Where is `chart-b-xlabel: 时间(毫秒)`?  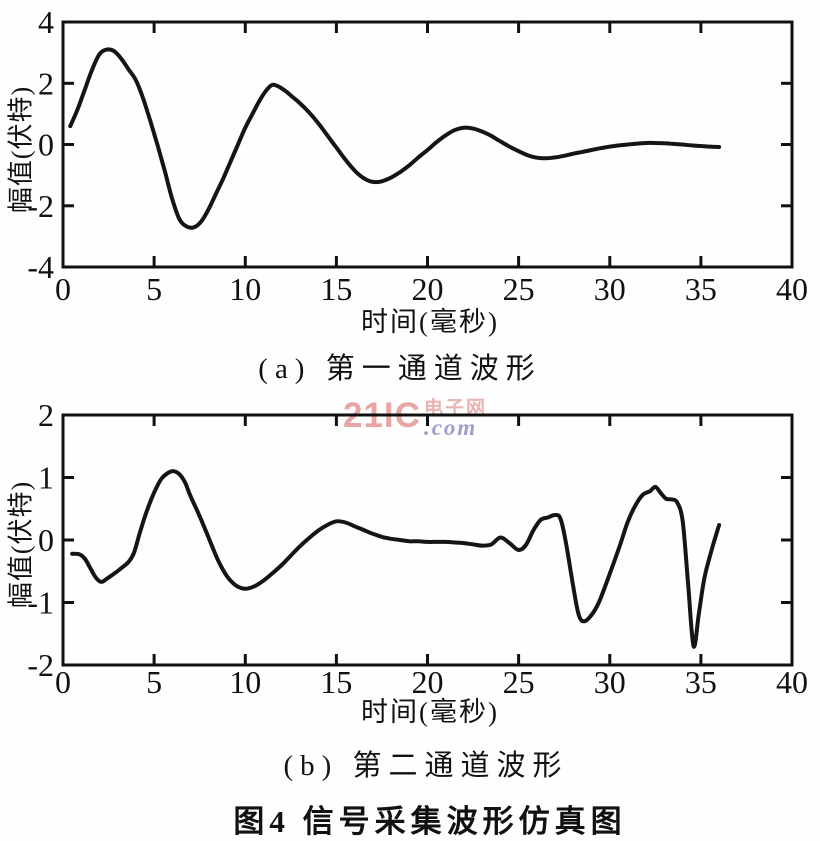
chart-b-xlabel: 时间(毫秒) is located at coordinates (430, 712).